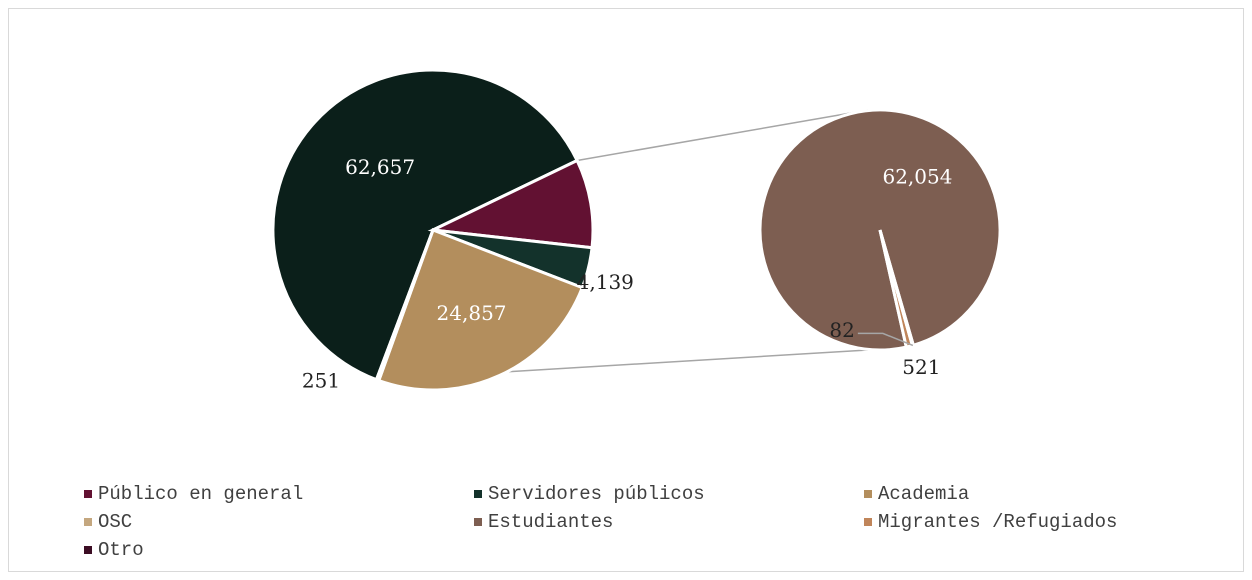 The image size is (1252, 580). What do you see at coordinates (596, 494) in the screenshot?
I see `legend-label: Servidores públicos` at bounding box center [596, 494].